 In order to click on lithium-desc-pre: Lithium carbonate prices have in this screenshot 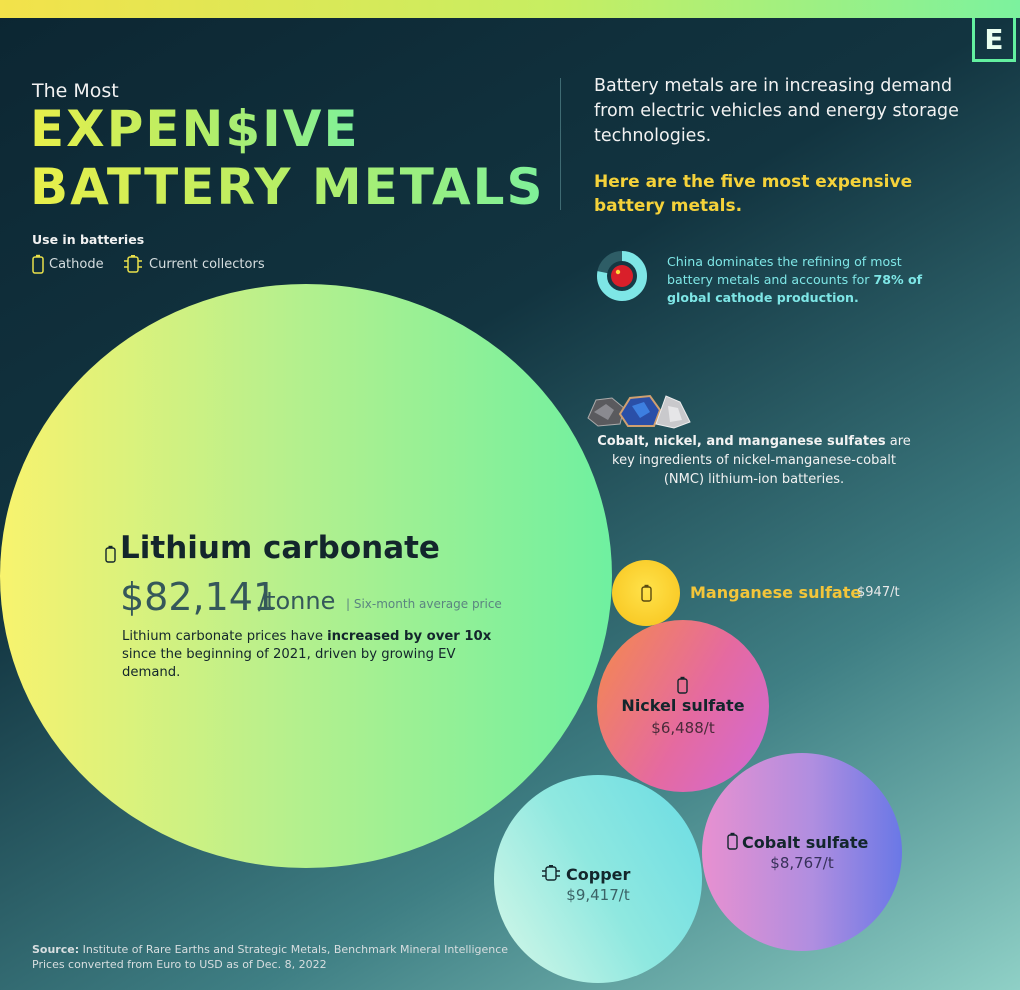, I will do `click(225, 636)`.